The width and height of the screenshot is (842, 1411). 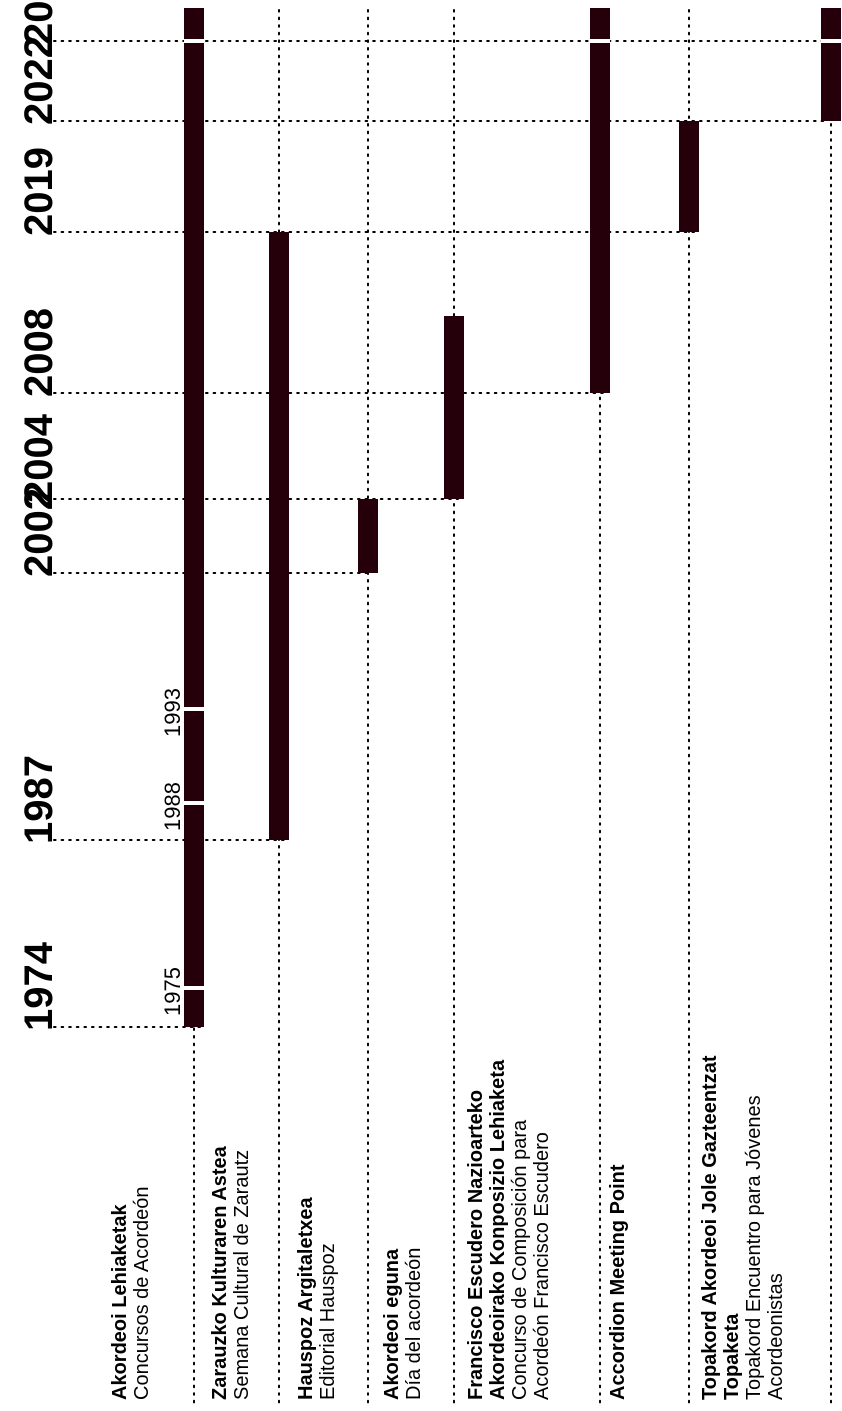 What do you see at coordinates (39, 352) in the screenshot?
I see `year-label: 2008` at bounding box center [39, 352].